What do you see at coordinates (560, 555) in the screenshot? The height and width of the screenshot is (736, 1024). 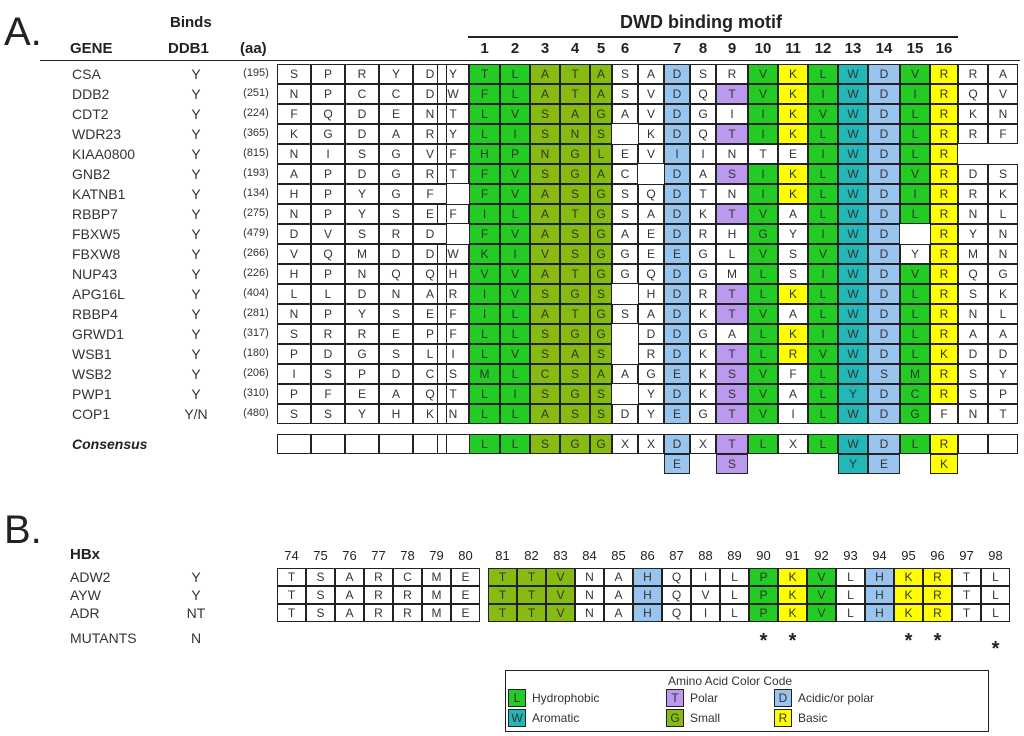 I see `hbx-position-83: 83` at bounding box center [560, 555].